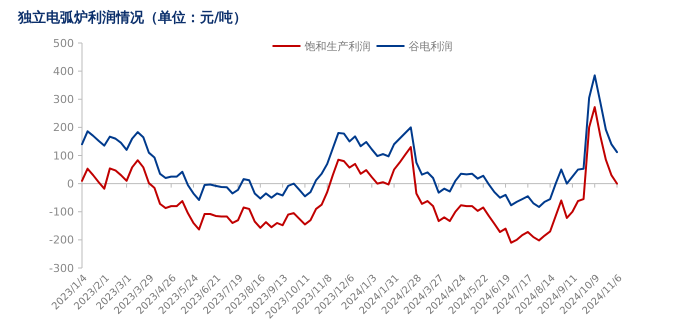 The image size is (681, 321). I want to click on y-tick-label: -200, so click(61, 240).